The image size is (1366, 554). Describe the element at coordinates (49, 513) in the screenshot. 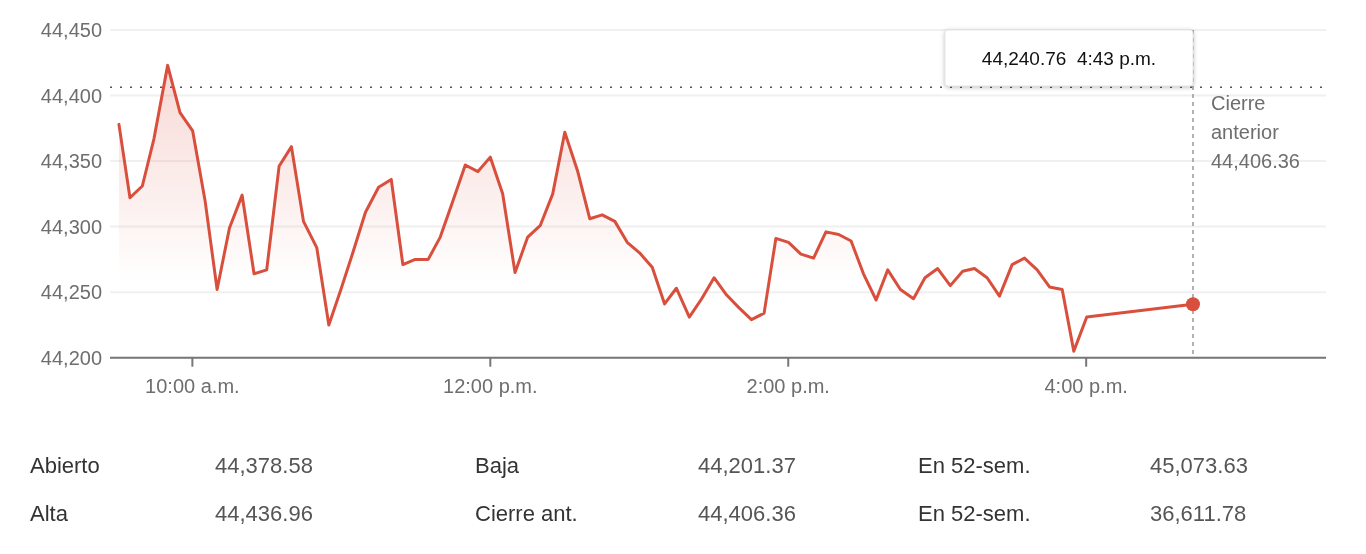

I see `text: Alta` at that location.